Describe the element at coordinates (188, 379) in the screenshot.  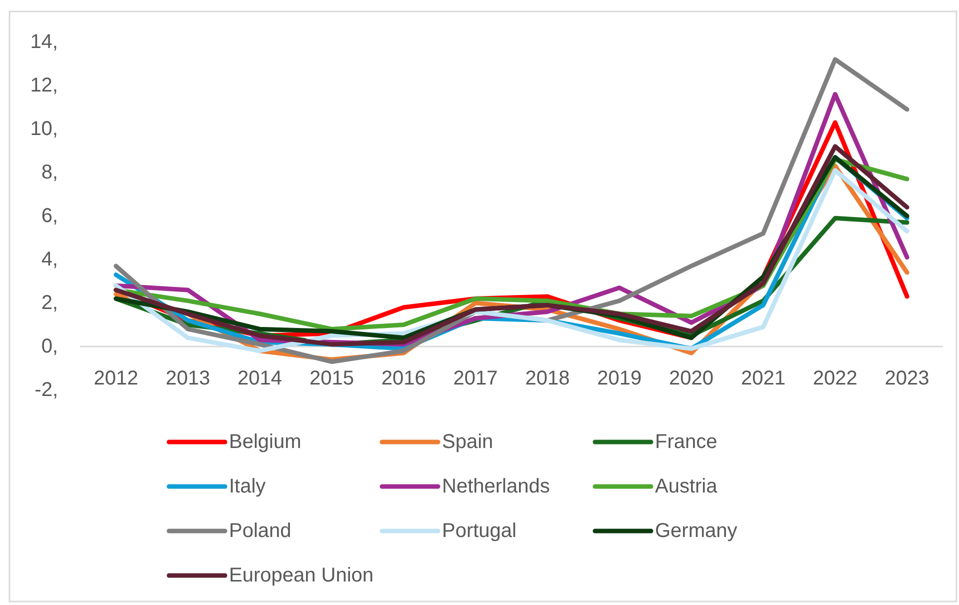
I see `x-tick-label: 2013` at that location.